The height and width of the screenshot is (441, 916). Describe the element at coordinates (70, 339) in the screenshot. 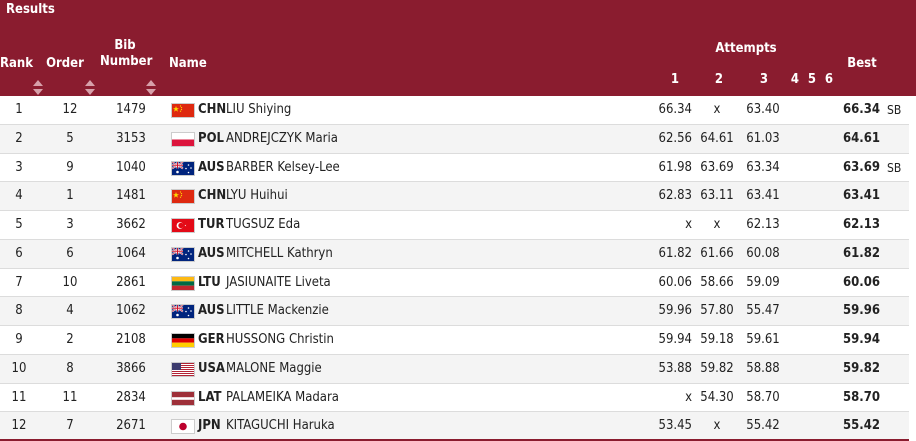

I see `order-cell: 2` at that location.